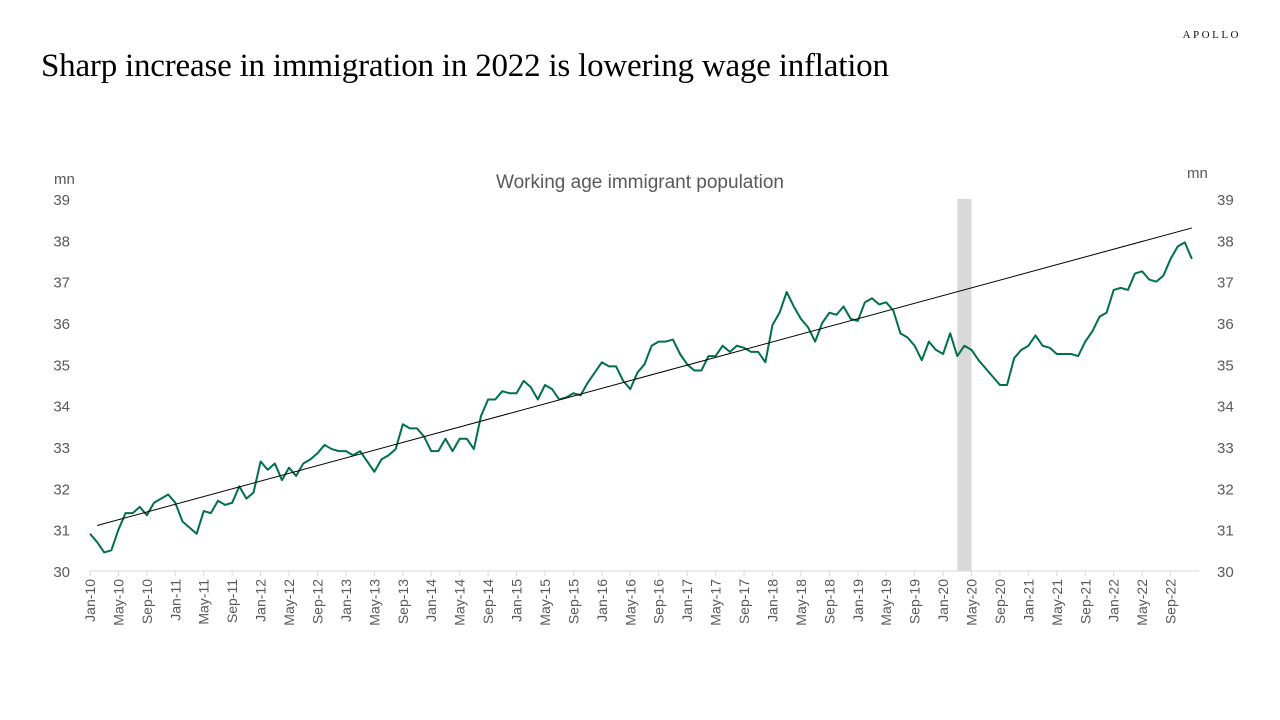 This screenshot has height=720, width=1280. Describe the element at coordinates (1114, 600) in the screenshot. I see `x-tick-label: Jan-22` at that location.